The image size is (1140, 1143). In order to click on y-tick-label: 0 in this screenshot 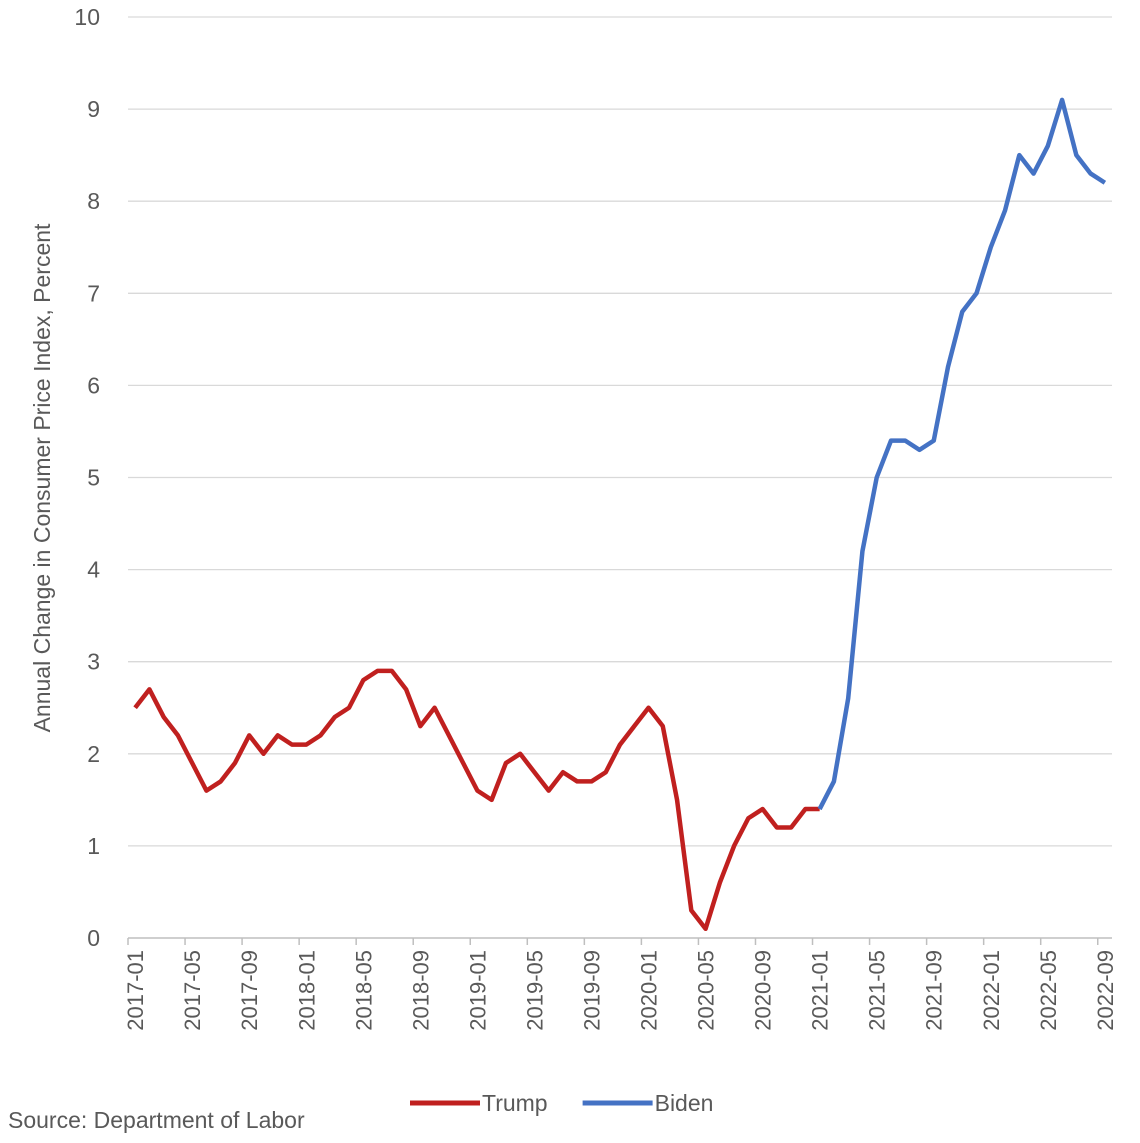, I will do `click(93, 938)`.